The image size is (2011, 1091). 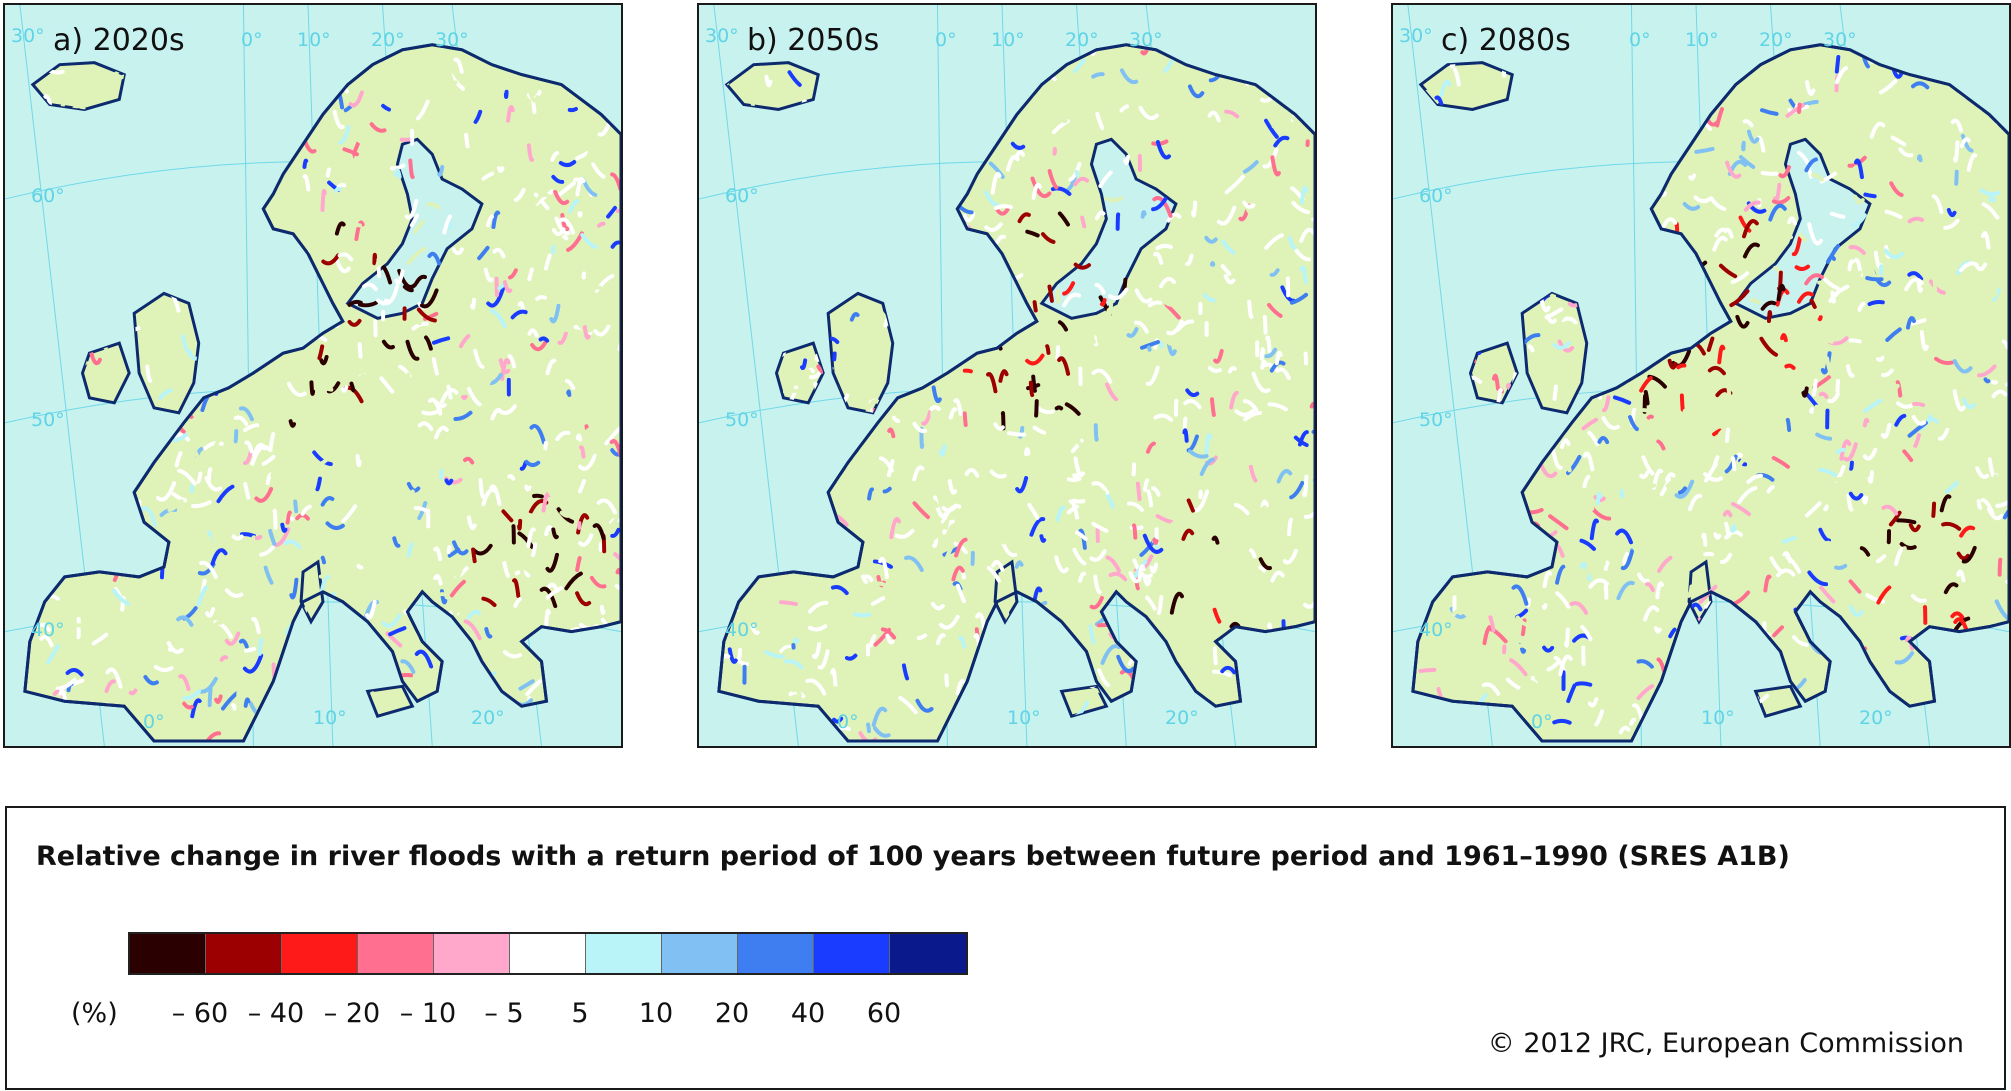 I want to click on graticule-label: 0°, so click(x=154, y=722).